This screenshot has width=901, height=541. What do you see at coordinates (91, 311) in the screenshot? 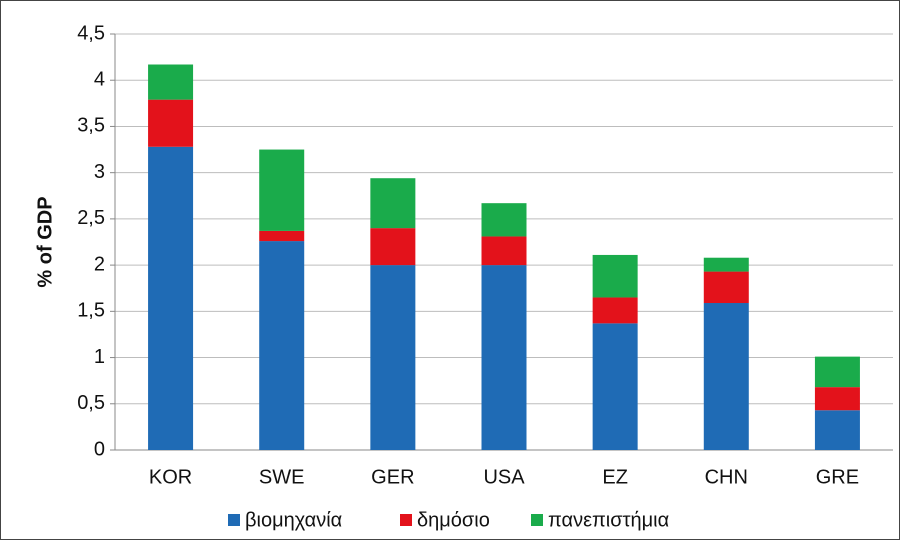
I see `y-tick-label: 1,5` at bounding box center [91, 311].